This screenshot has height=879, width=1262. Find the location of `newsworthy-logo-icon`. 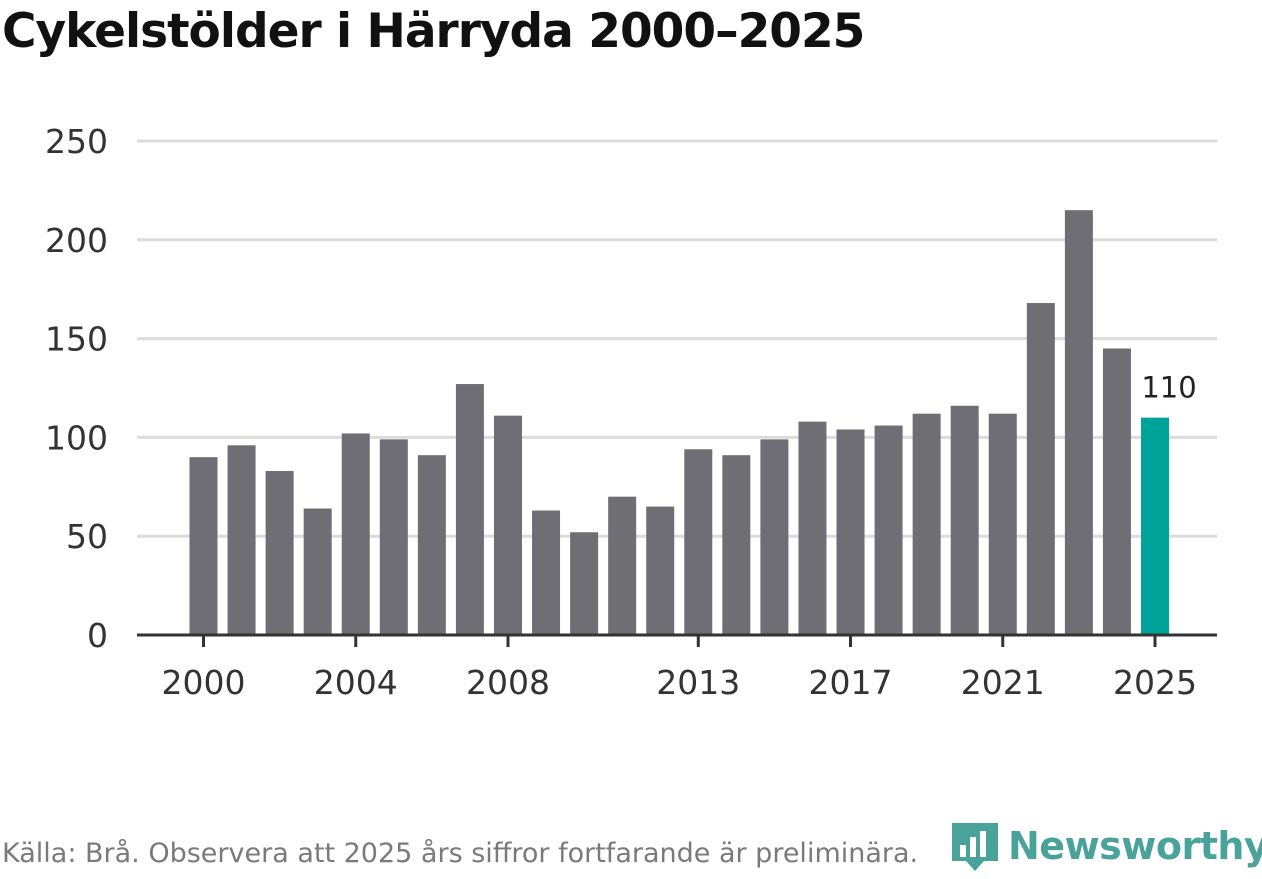

newsworthy-logo-icon is located at coordinates (975, 847).